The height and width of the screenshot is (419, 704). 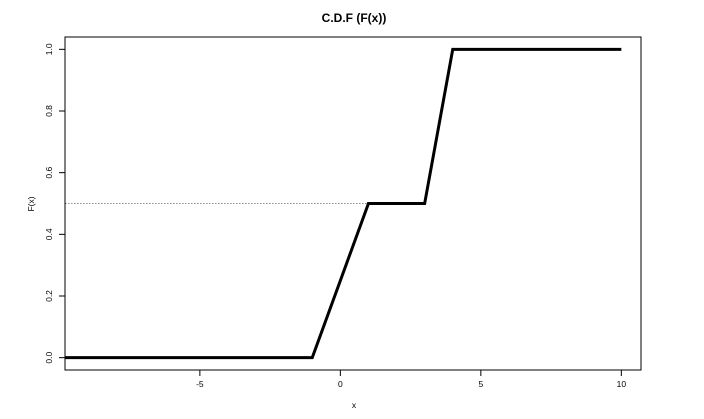 I want to click on y-tick-label: 0.4, so click(x=49, y=234).